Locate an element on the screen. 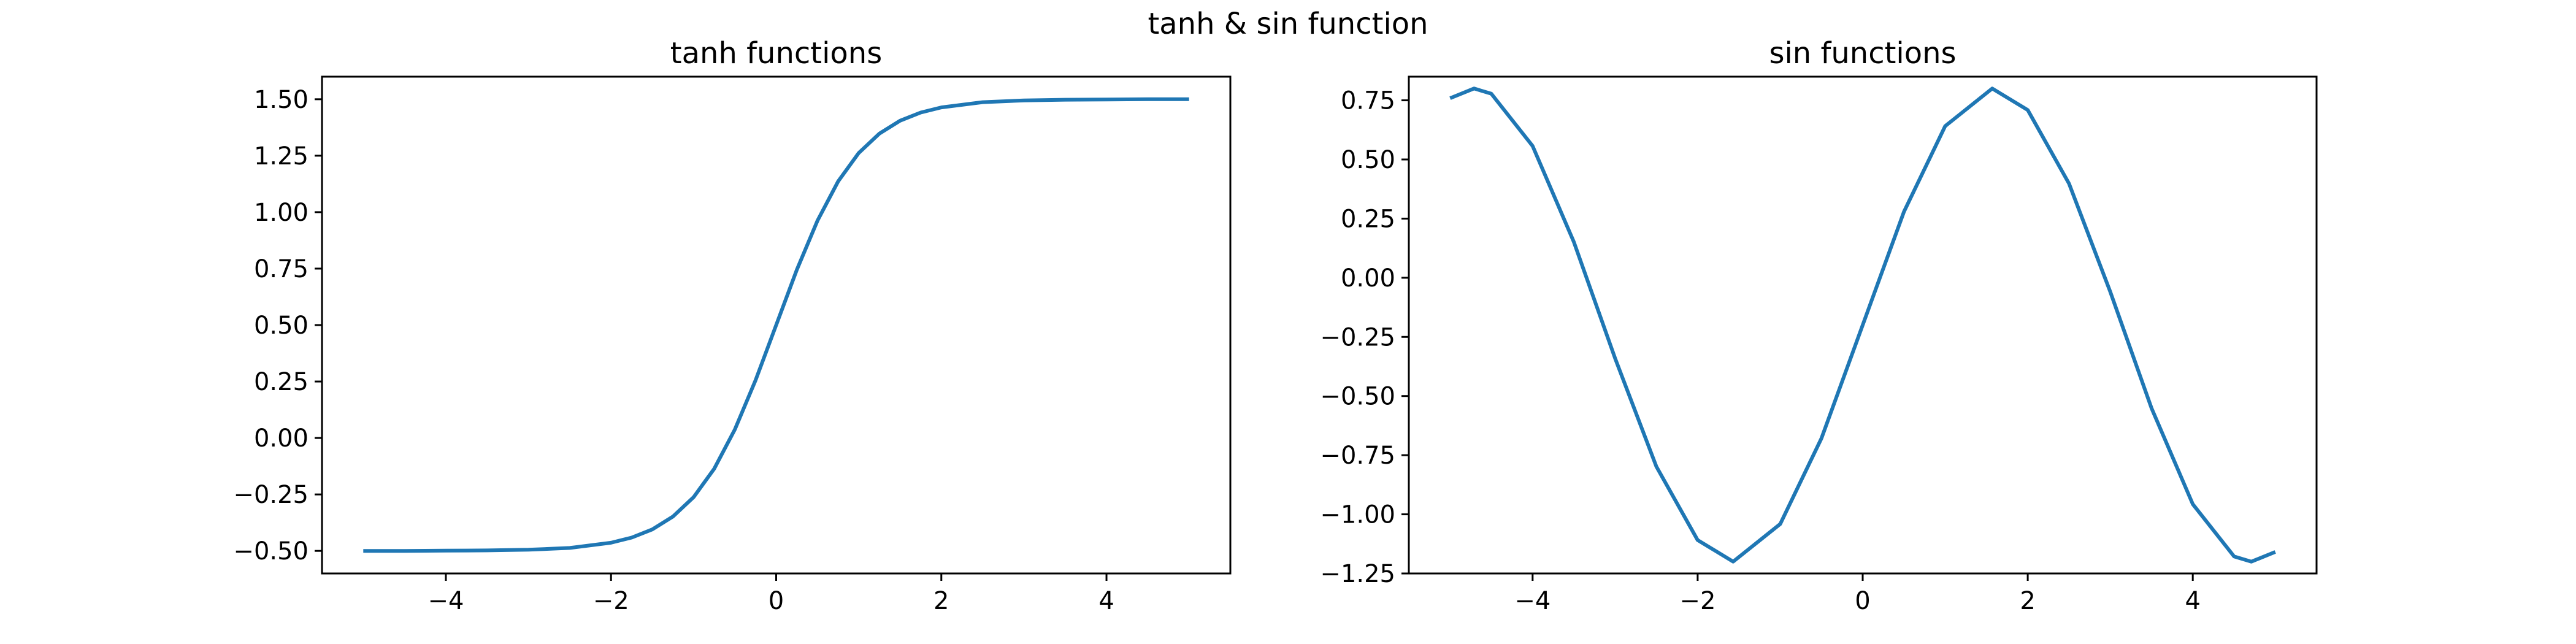 The image size is (2576, 644). tanh-xtick-label: 4 is located at coordinates (1106, 601).